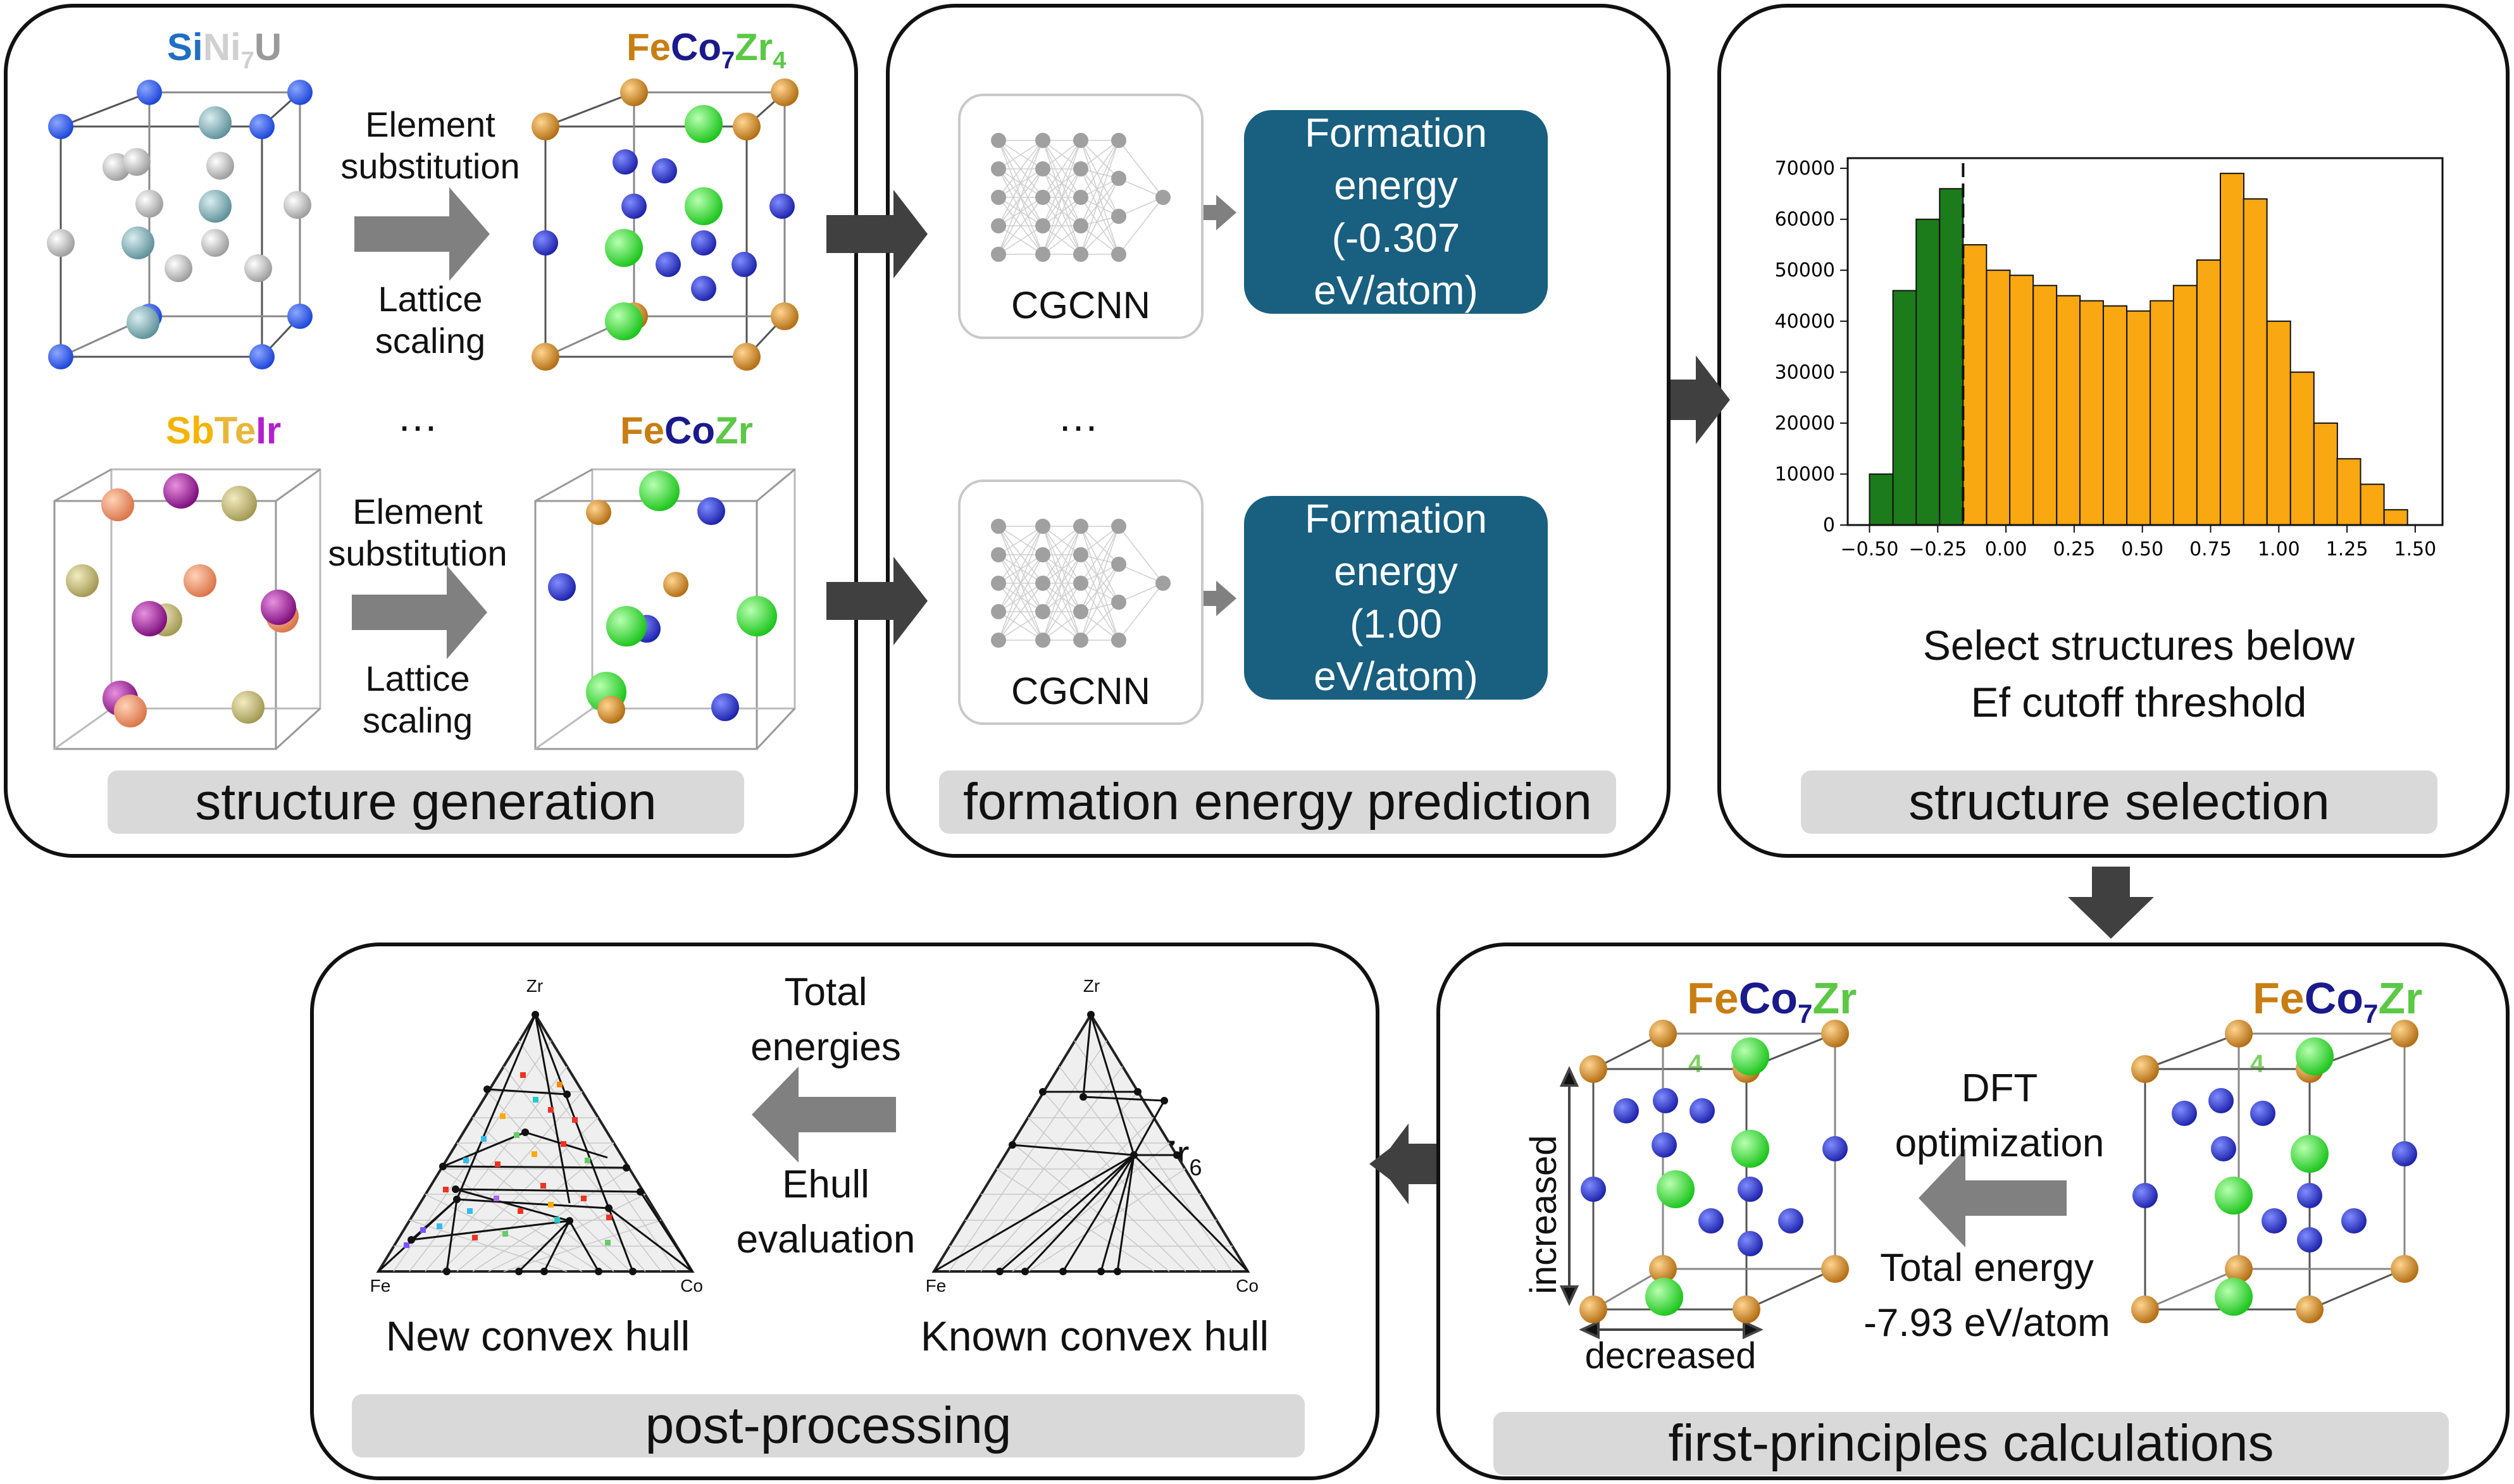 The image size is (2514, 1484). I want to click on arrow-nn-to-box-top, so click(1220, 212).